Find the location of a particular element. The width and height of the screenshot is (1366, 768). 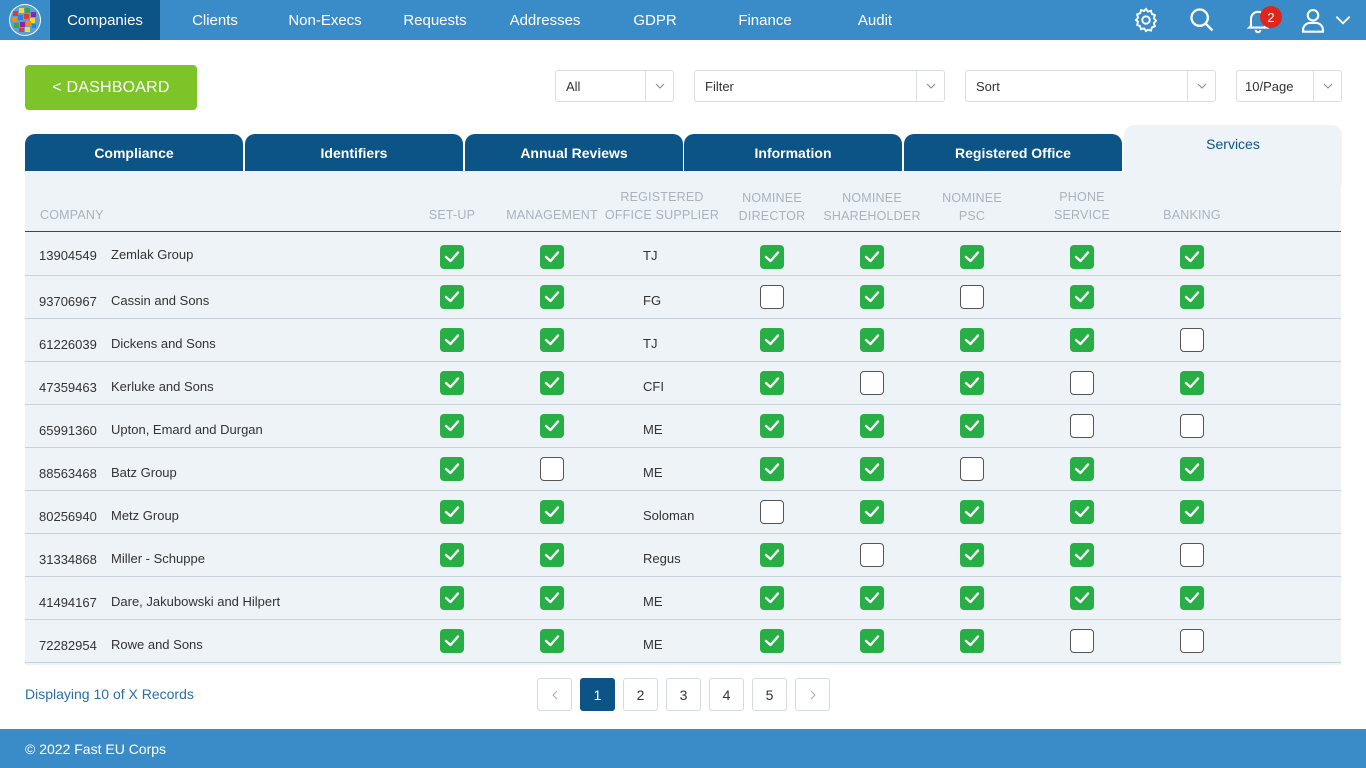

filter-select: Filter is located at coordinates (819, 86).